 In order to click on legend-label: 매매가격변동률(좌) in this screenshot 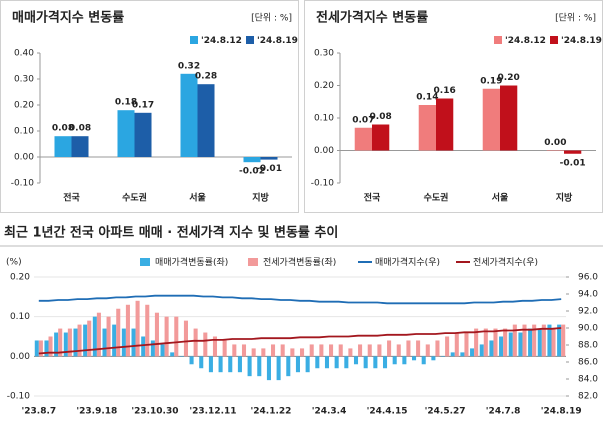, I will do `click(191, 262)`.